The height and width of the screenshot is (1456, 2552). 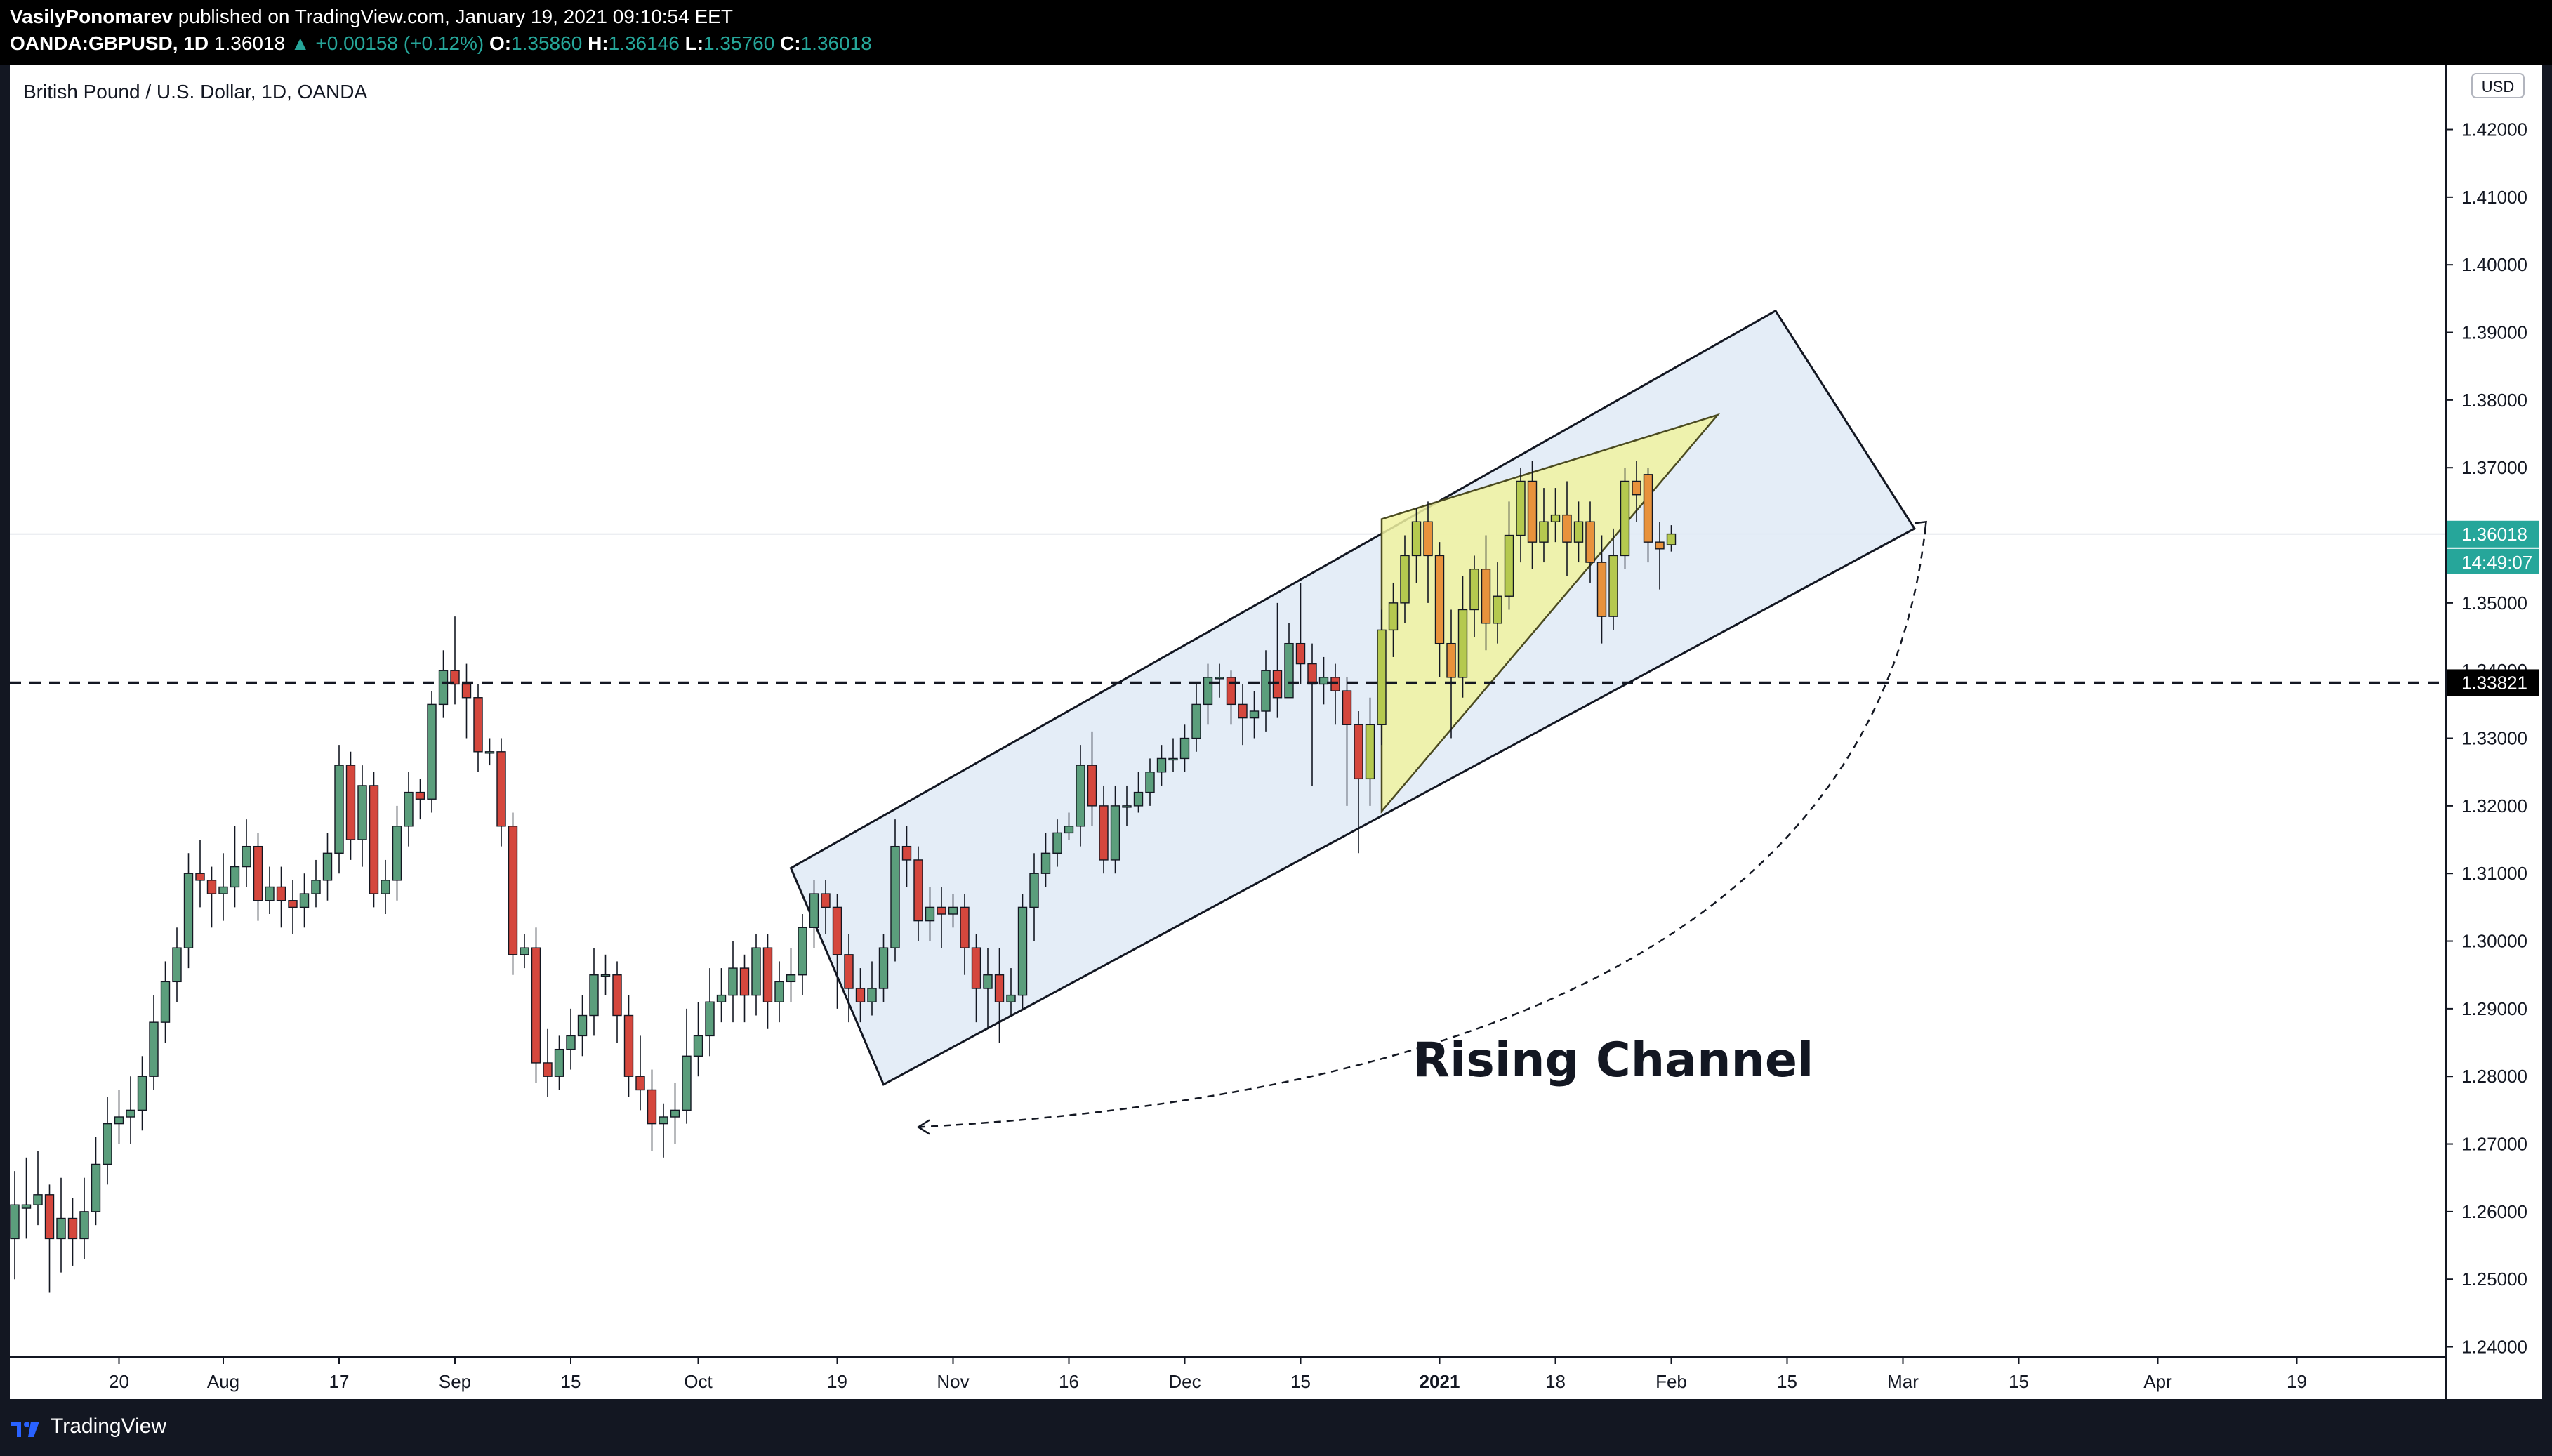 I want to click on high-label: H:, so click(x=598, y=43).